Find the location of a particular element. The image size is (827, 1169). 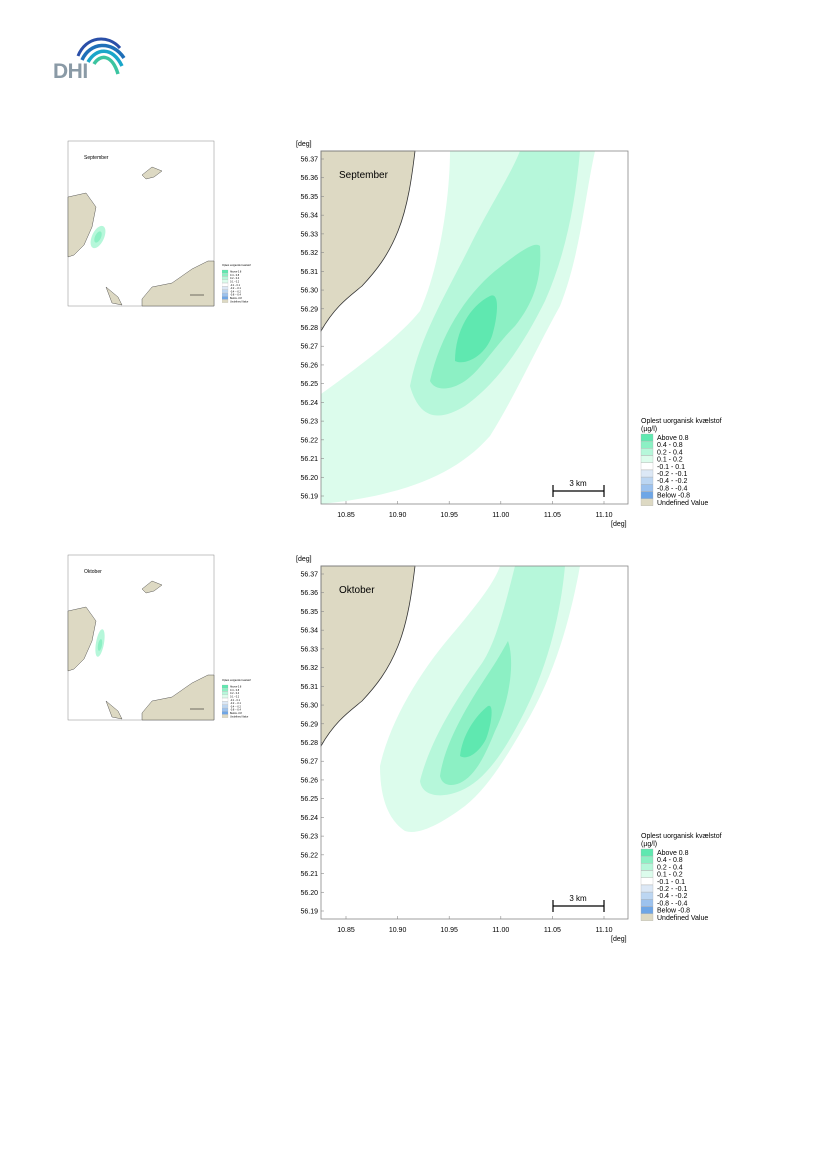

coastline-land is located at coordinates (368, 241).